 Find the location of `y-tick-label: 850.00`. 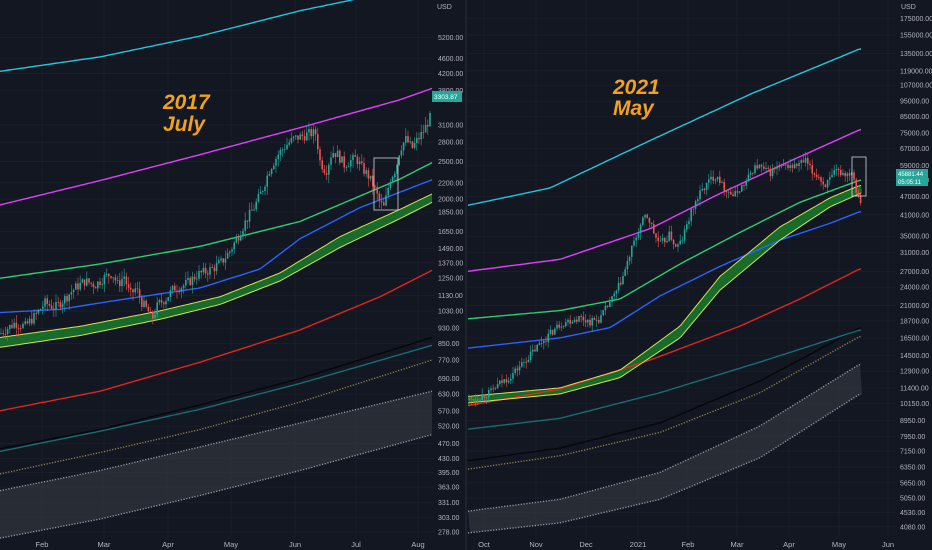

y-tick-label: 850.00 is located at coordinates (449, 344).